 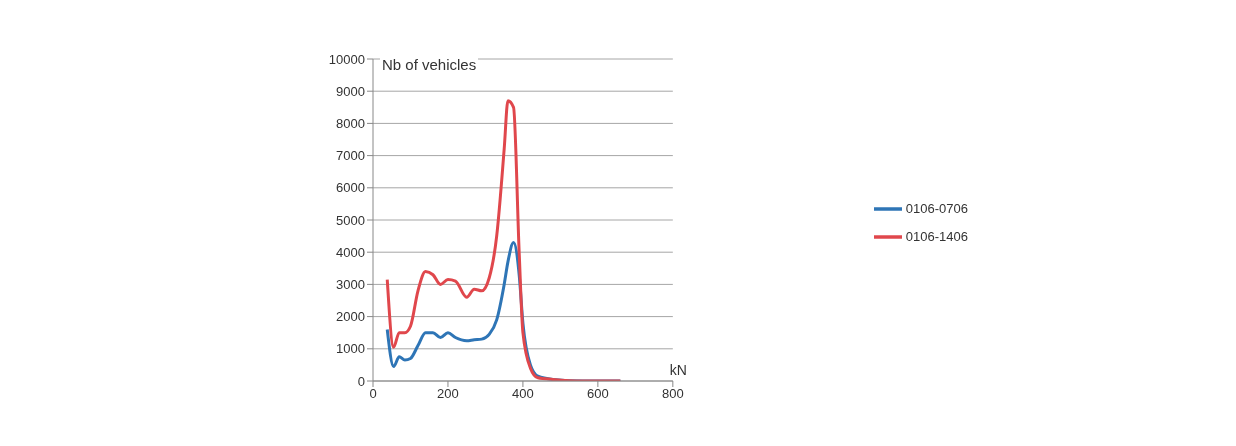 What do you see at coordinates (350, 188) in the screenshot?
I see `y-tick-label: 6000` at bounding box center [350, 188].